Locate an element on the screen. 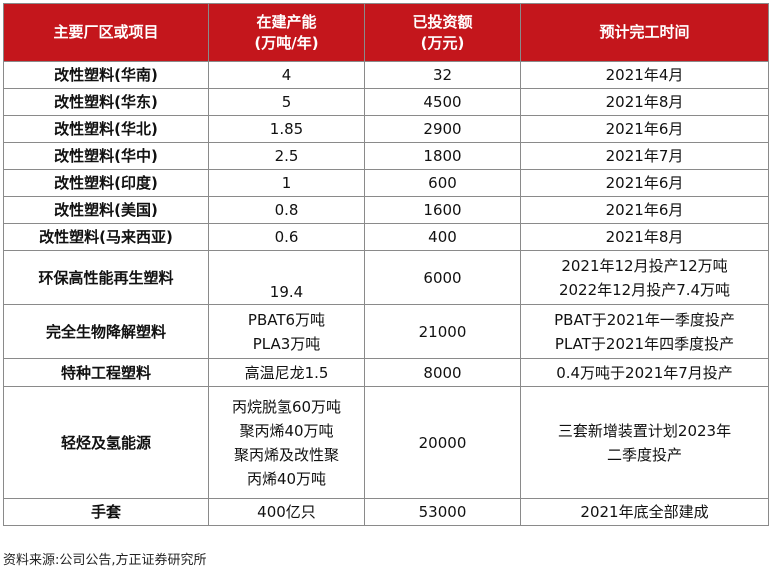  table-row: 改性塑料(华北) 1.85 2900 2021年6月 is located at coordinates (386, 129).